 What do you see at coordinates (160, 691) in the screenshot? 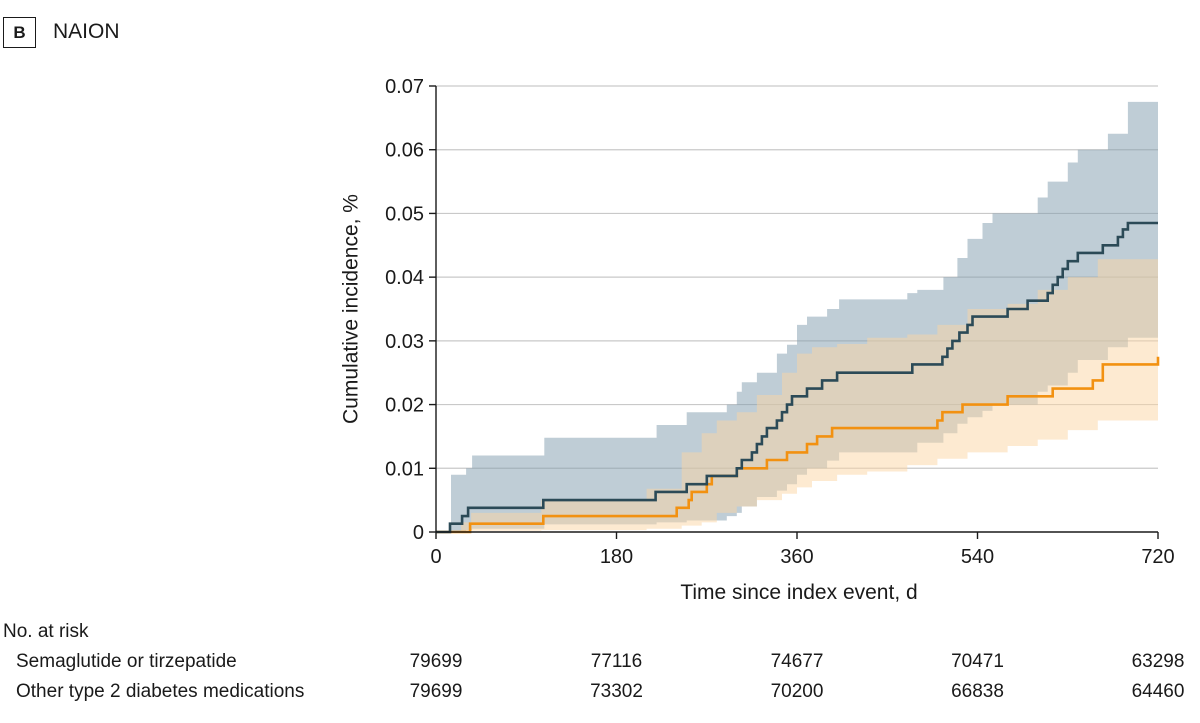
I see `risk-row-label: Other type 2 diabetes medications` at bounding box center [160, 691].